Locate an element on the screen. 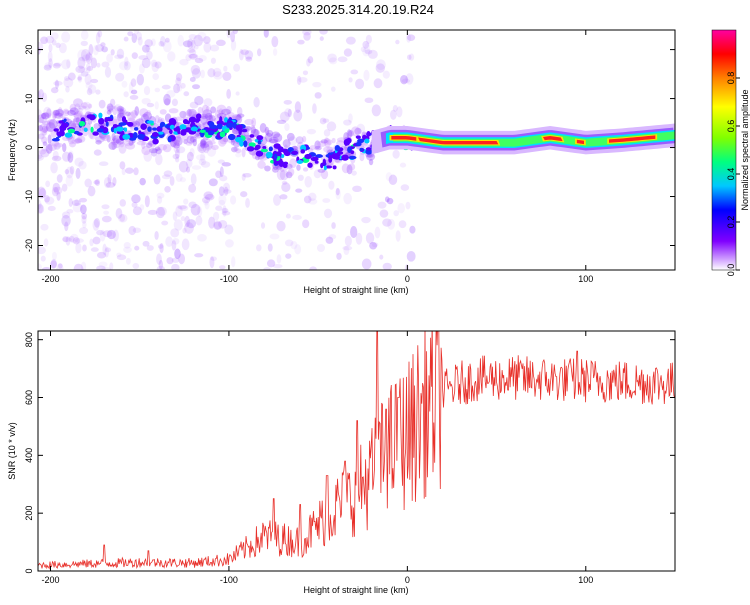  spectrogram-ytick-label: 20 is located at coordinates (29, 50).